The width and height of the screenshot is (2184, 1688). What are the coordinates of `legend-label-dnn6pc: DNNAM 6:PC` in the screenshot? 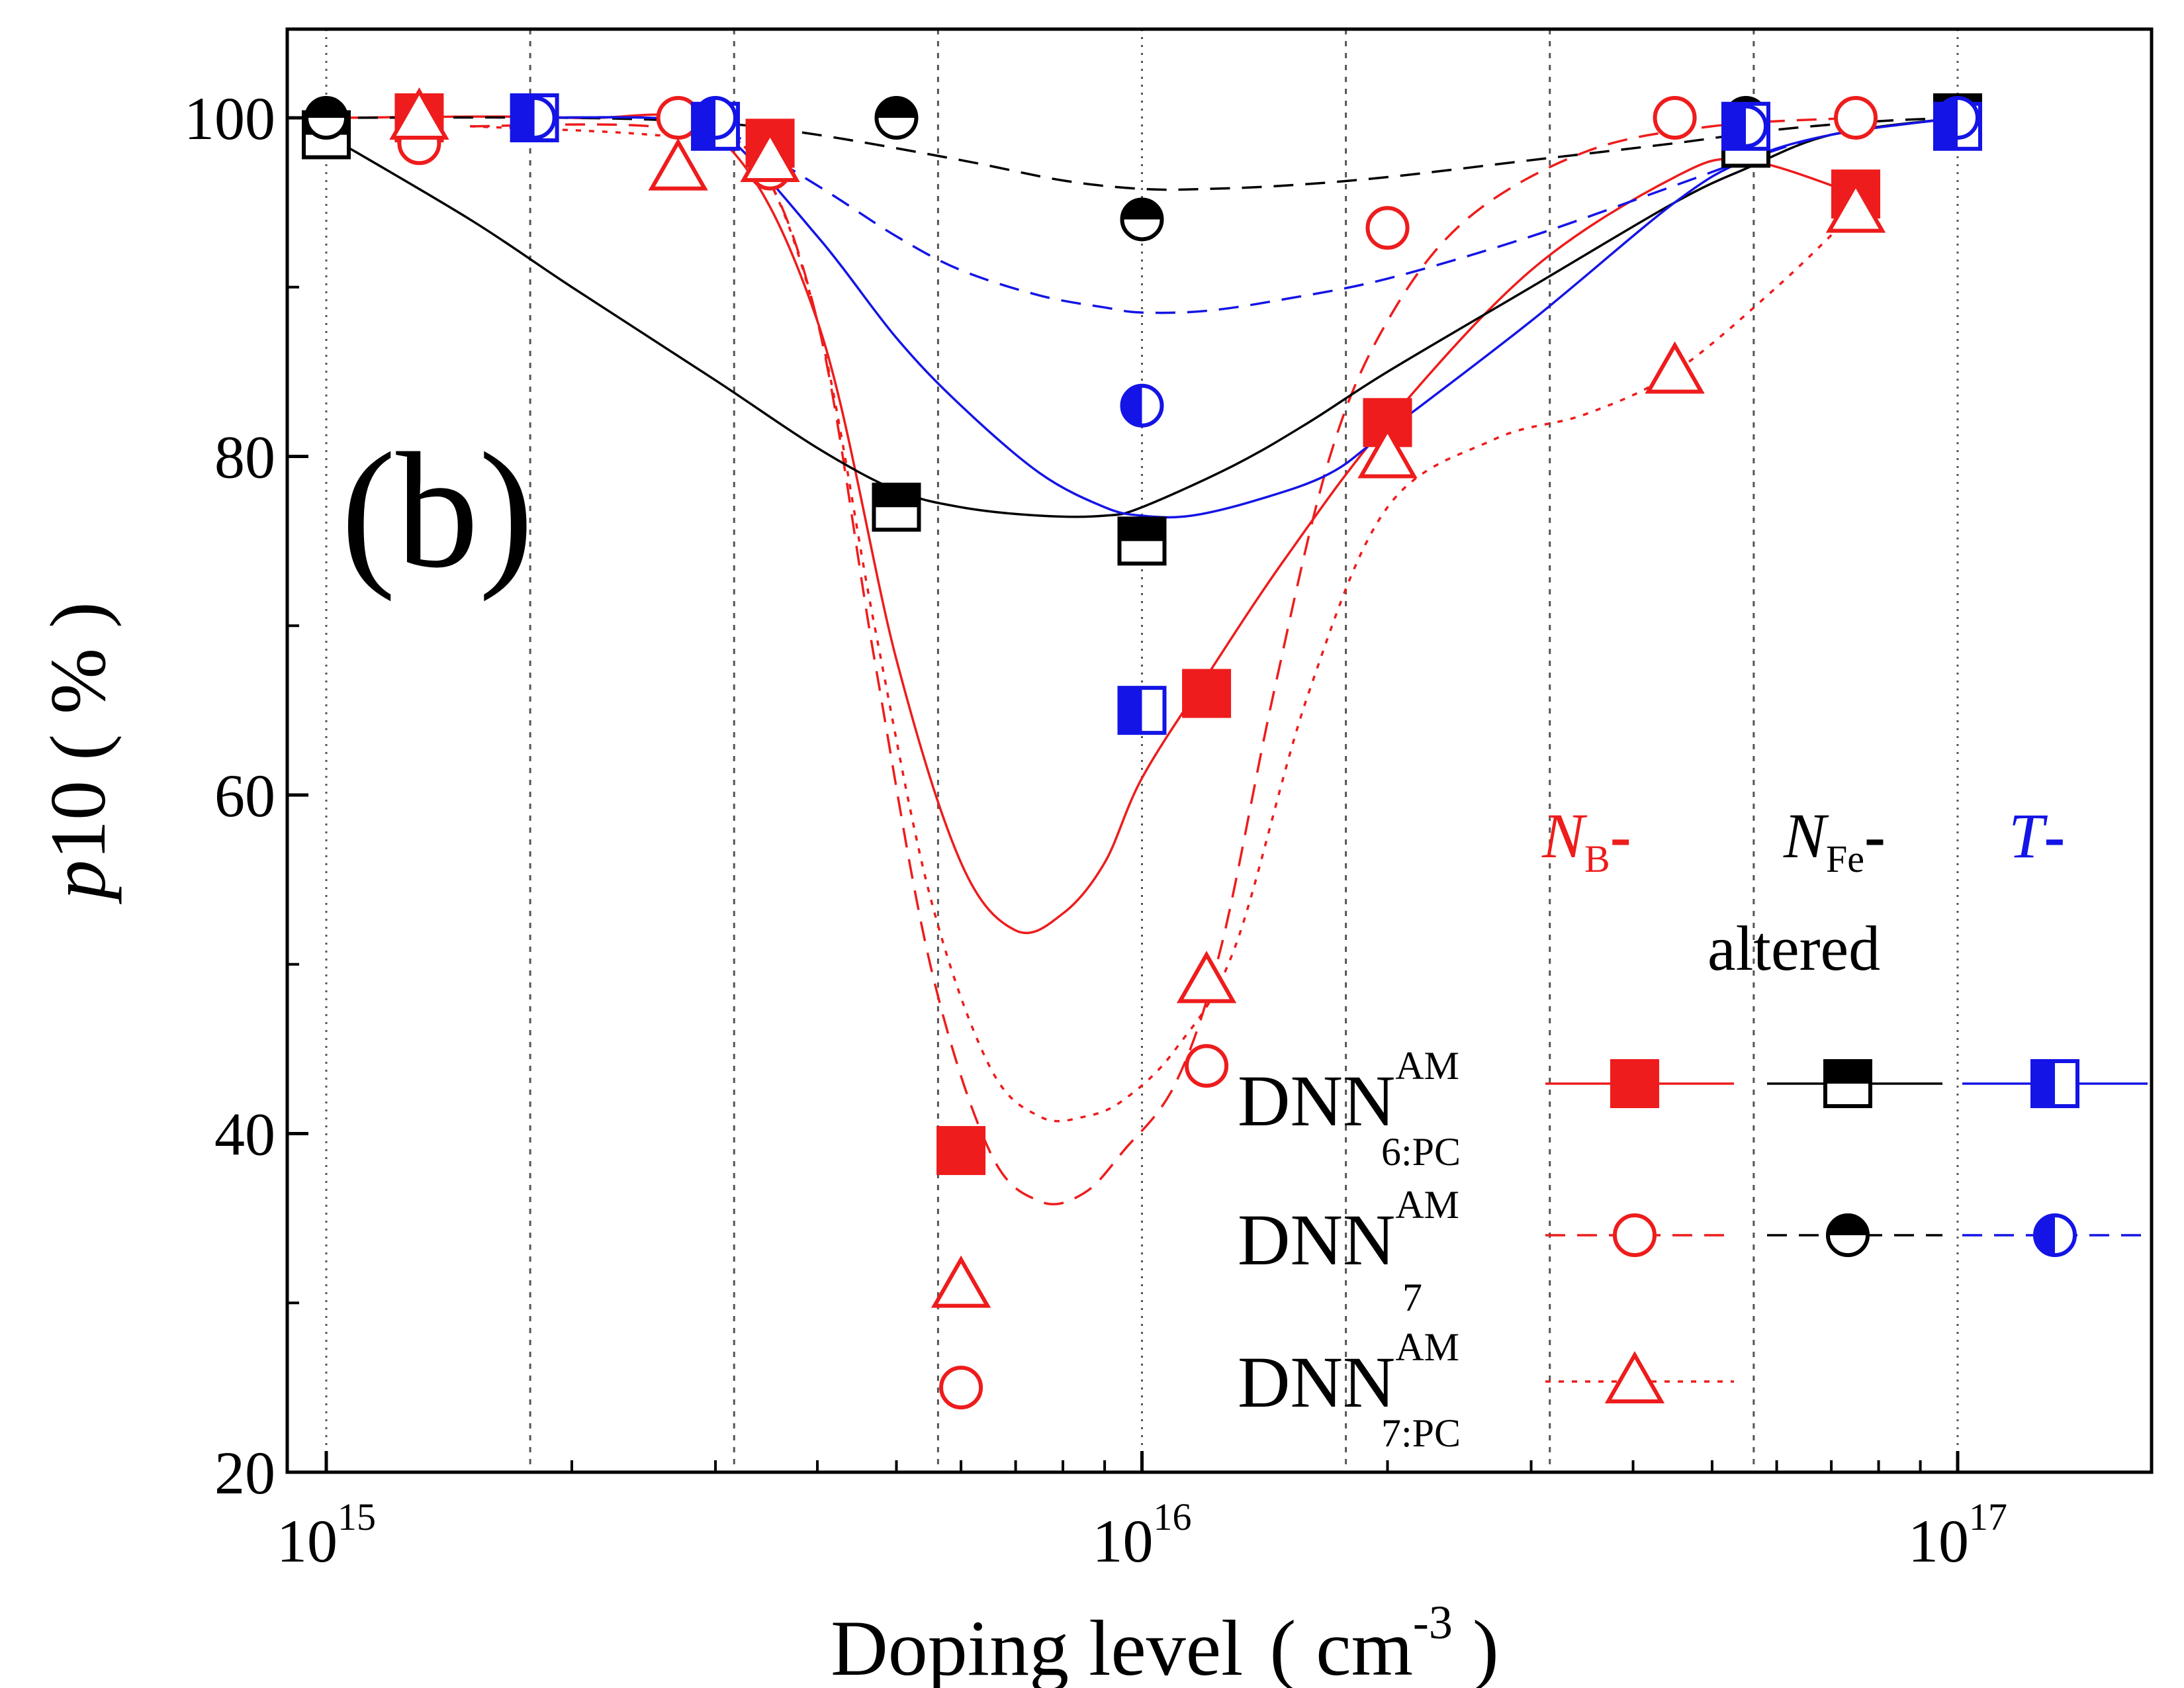 It's located at (1349, 1109).